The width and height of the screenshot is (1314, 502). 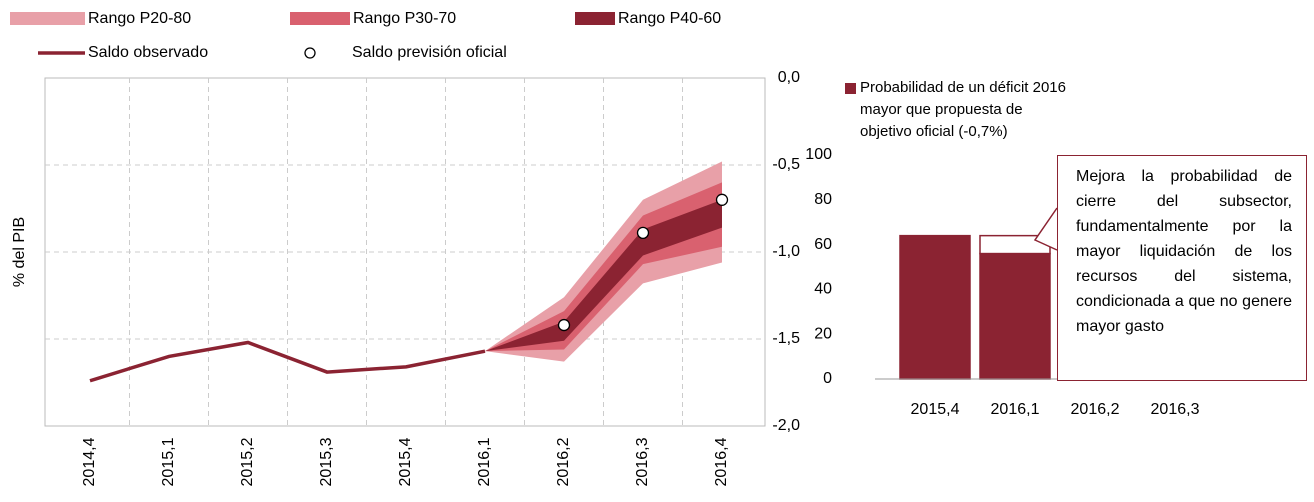 I want to click on y-tick-label: 60, so click(x=823, y=244).